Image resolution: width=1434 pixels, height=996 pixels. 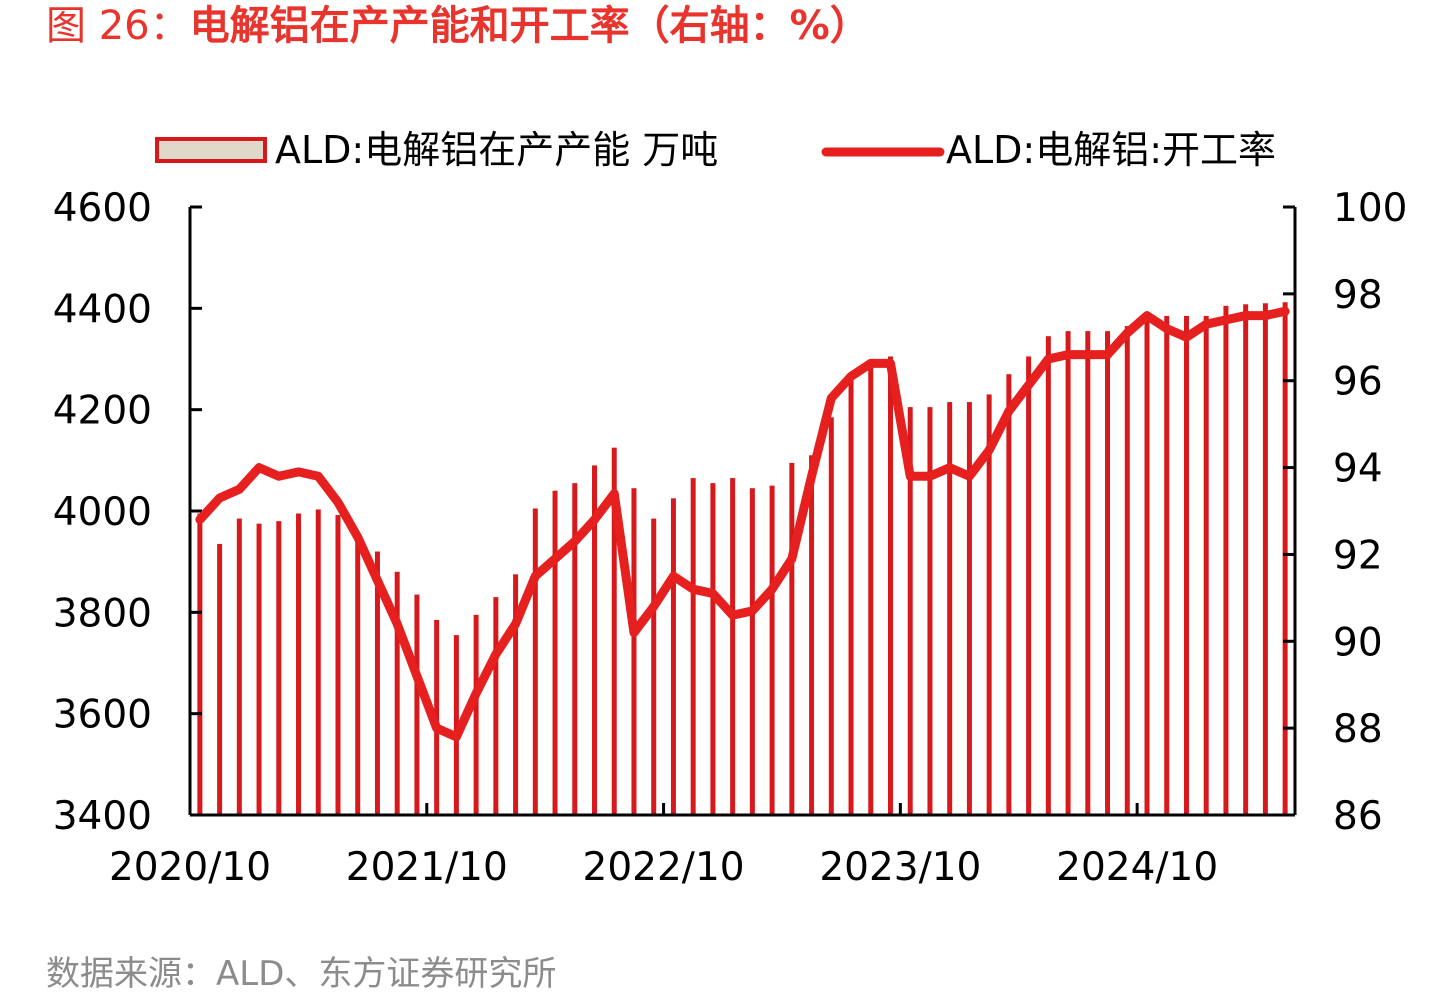 I want to click on legend: ALD:电解铝在产产能 万吨 ALD:电解铝:开工率, so click(x=715, y=150).